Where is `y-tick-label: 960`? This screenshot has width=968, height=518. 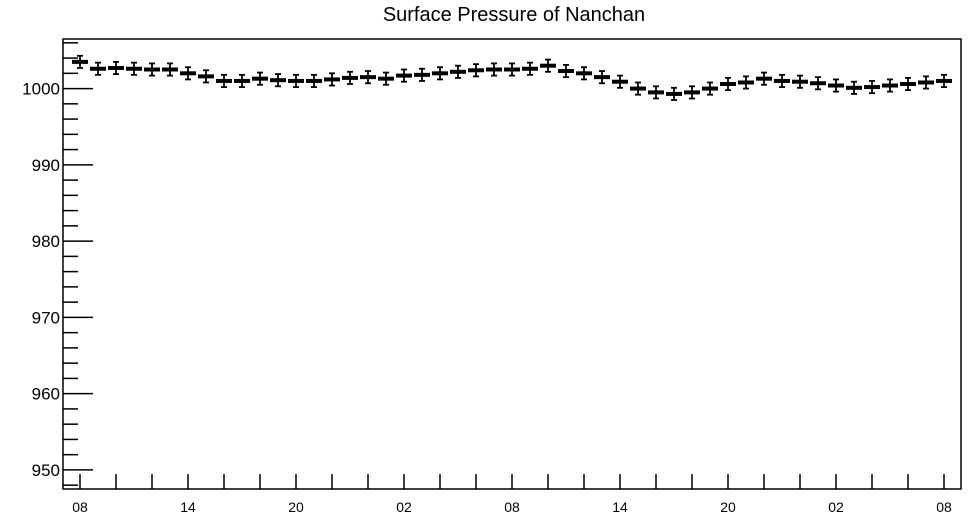
y-tick-label: 960 is located at coordinates (46, 394).